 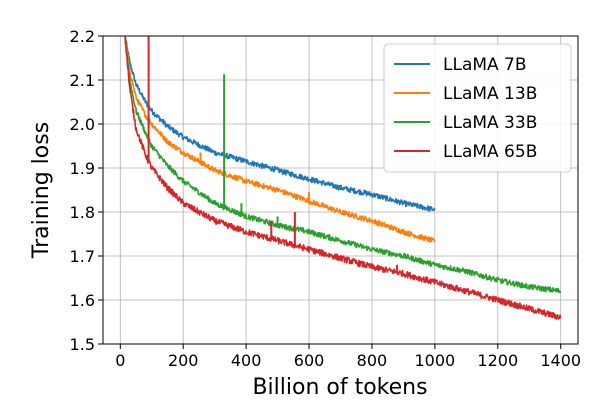 What do you see at coordinates (86, 190) in the screenshot?
I see `y-axis: 1.5 1.6 1.7 1.8 1.9 2.0 2.1 2.2` at bounding box center [86, 190].